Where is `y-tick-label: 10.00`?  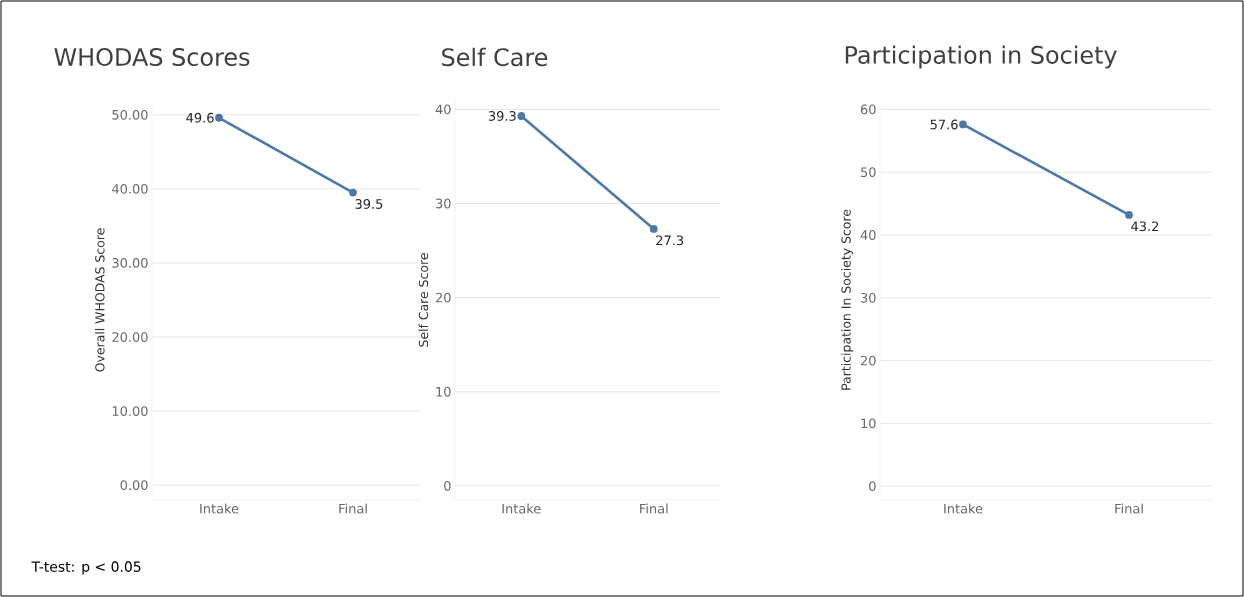 y-tick-label: 10.00 is located at coordinates (130, 411).